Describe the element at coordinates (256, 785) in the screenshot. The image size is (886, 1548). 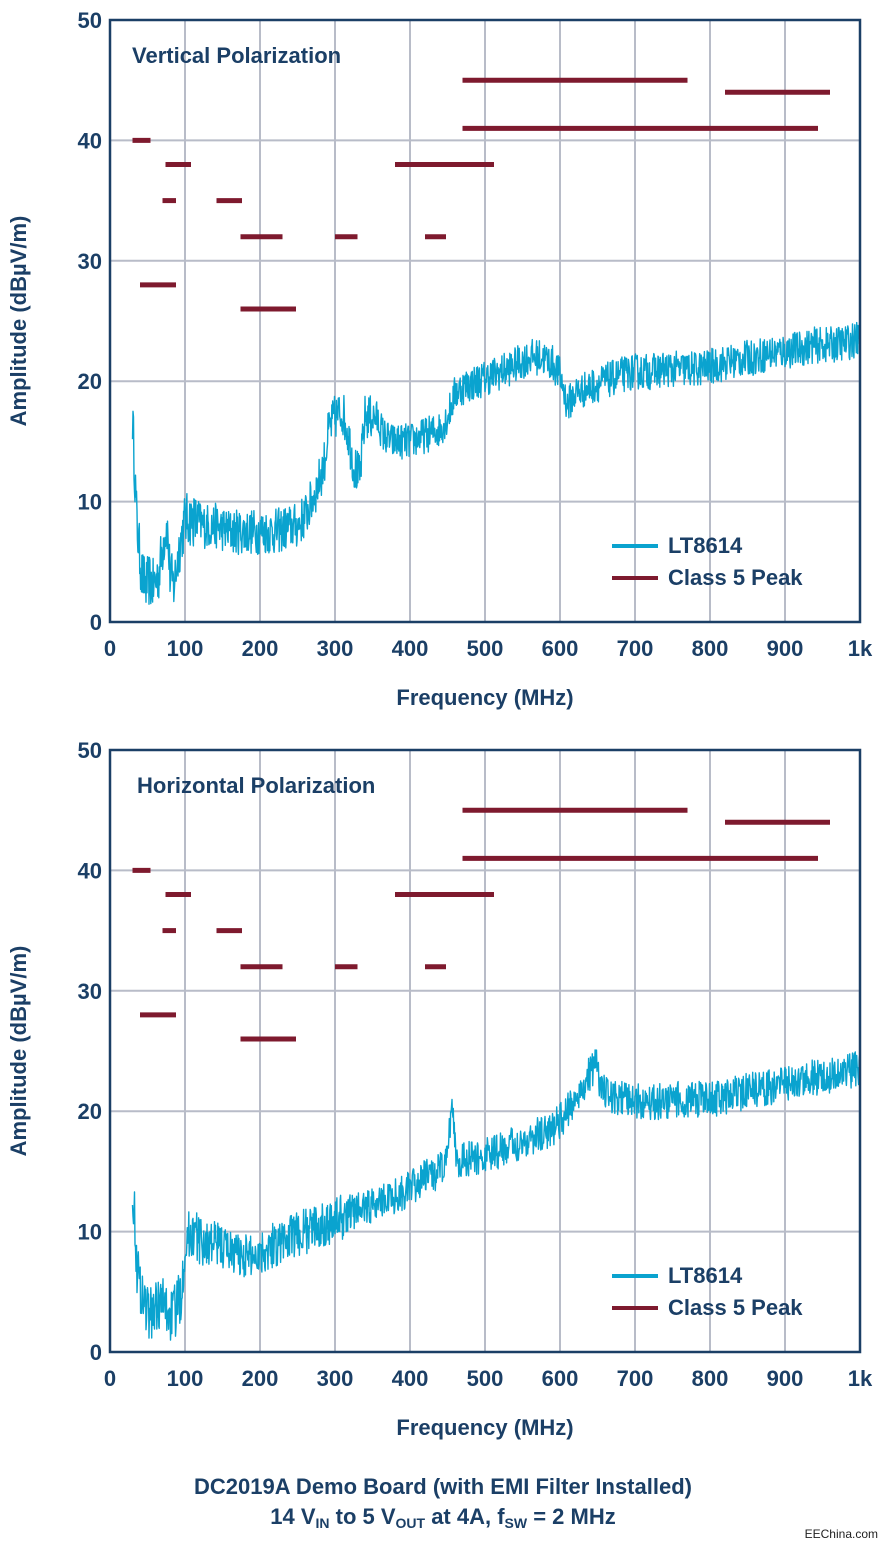
I see `panel-title: Horizontal Polarization` at that location.